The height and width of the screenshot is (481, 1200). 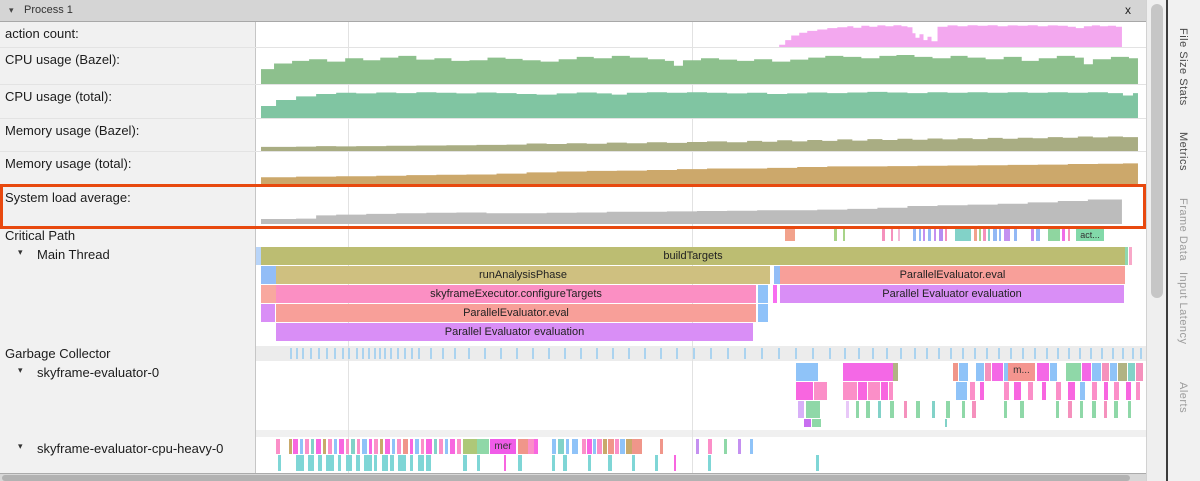 What do you see at coordinates (1183, 67) in the screenshot?
I see `sidebar-tab-file-size-stats: File Size Stats` at bounding box center [1183, 67].